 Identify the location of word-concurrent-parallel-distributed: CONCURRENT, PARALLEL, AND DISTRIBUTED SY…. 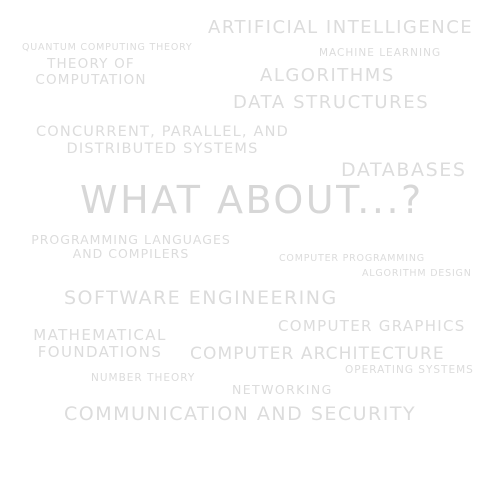
(162, 140).